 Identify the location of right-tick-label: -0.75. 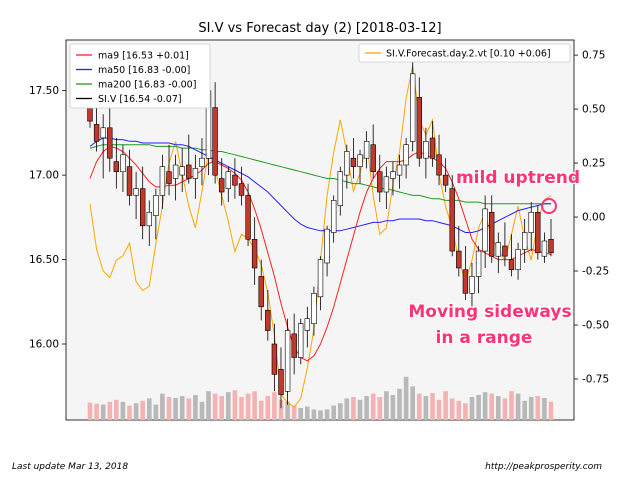
(595, 379).